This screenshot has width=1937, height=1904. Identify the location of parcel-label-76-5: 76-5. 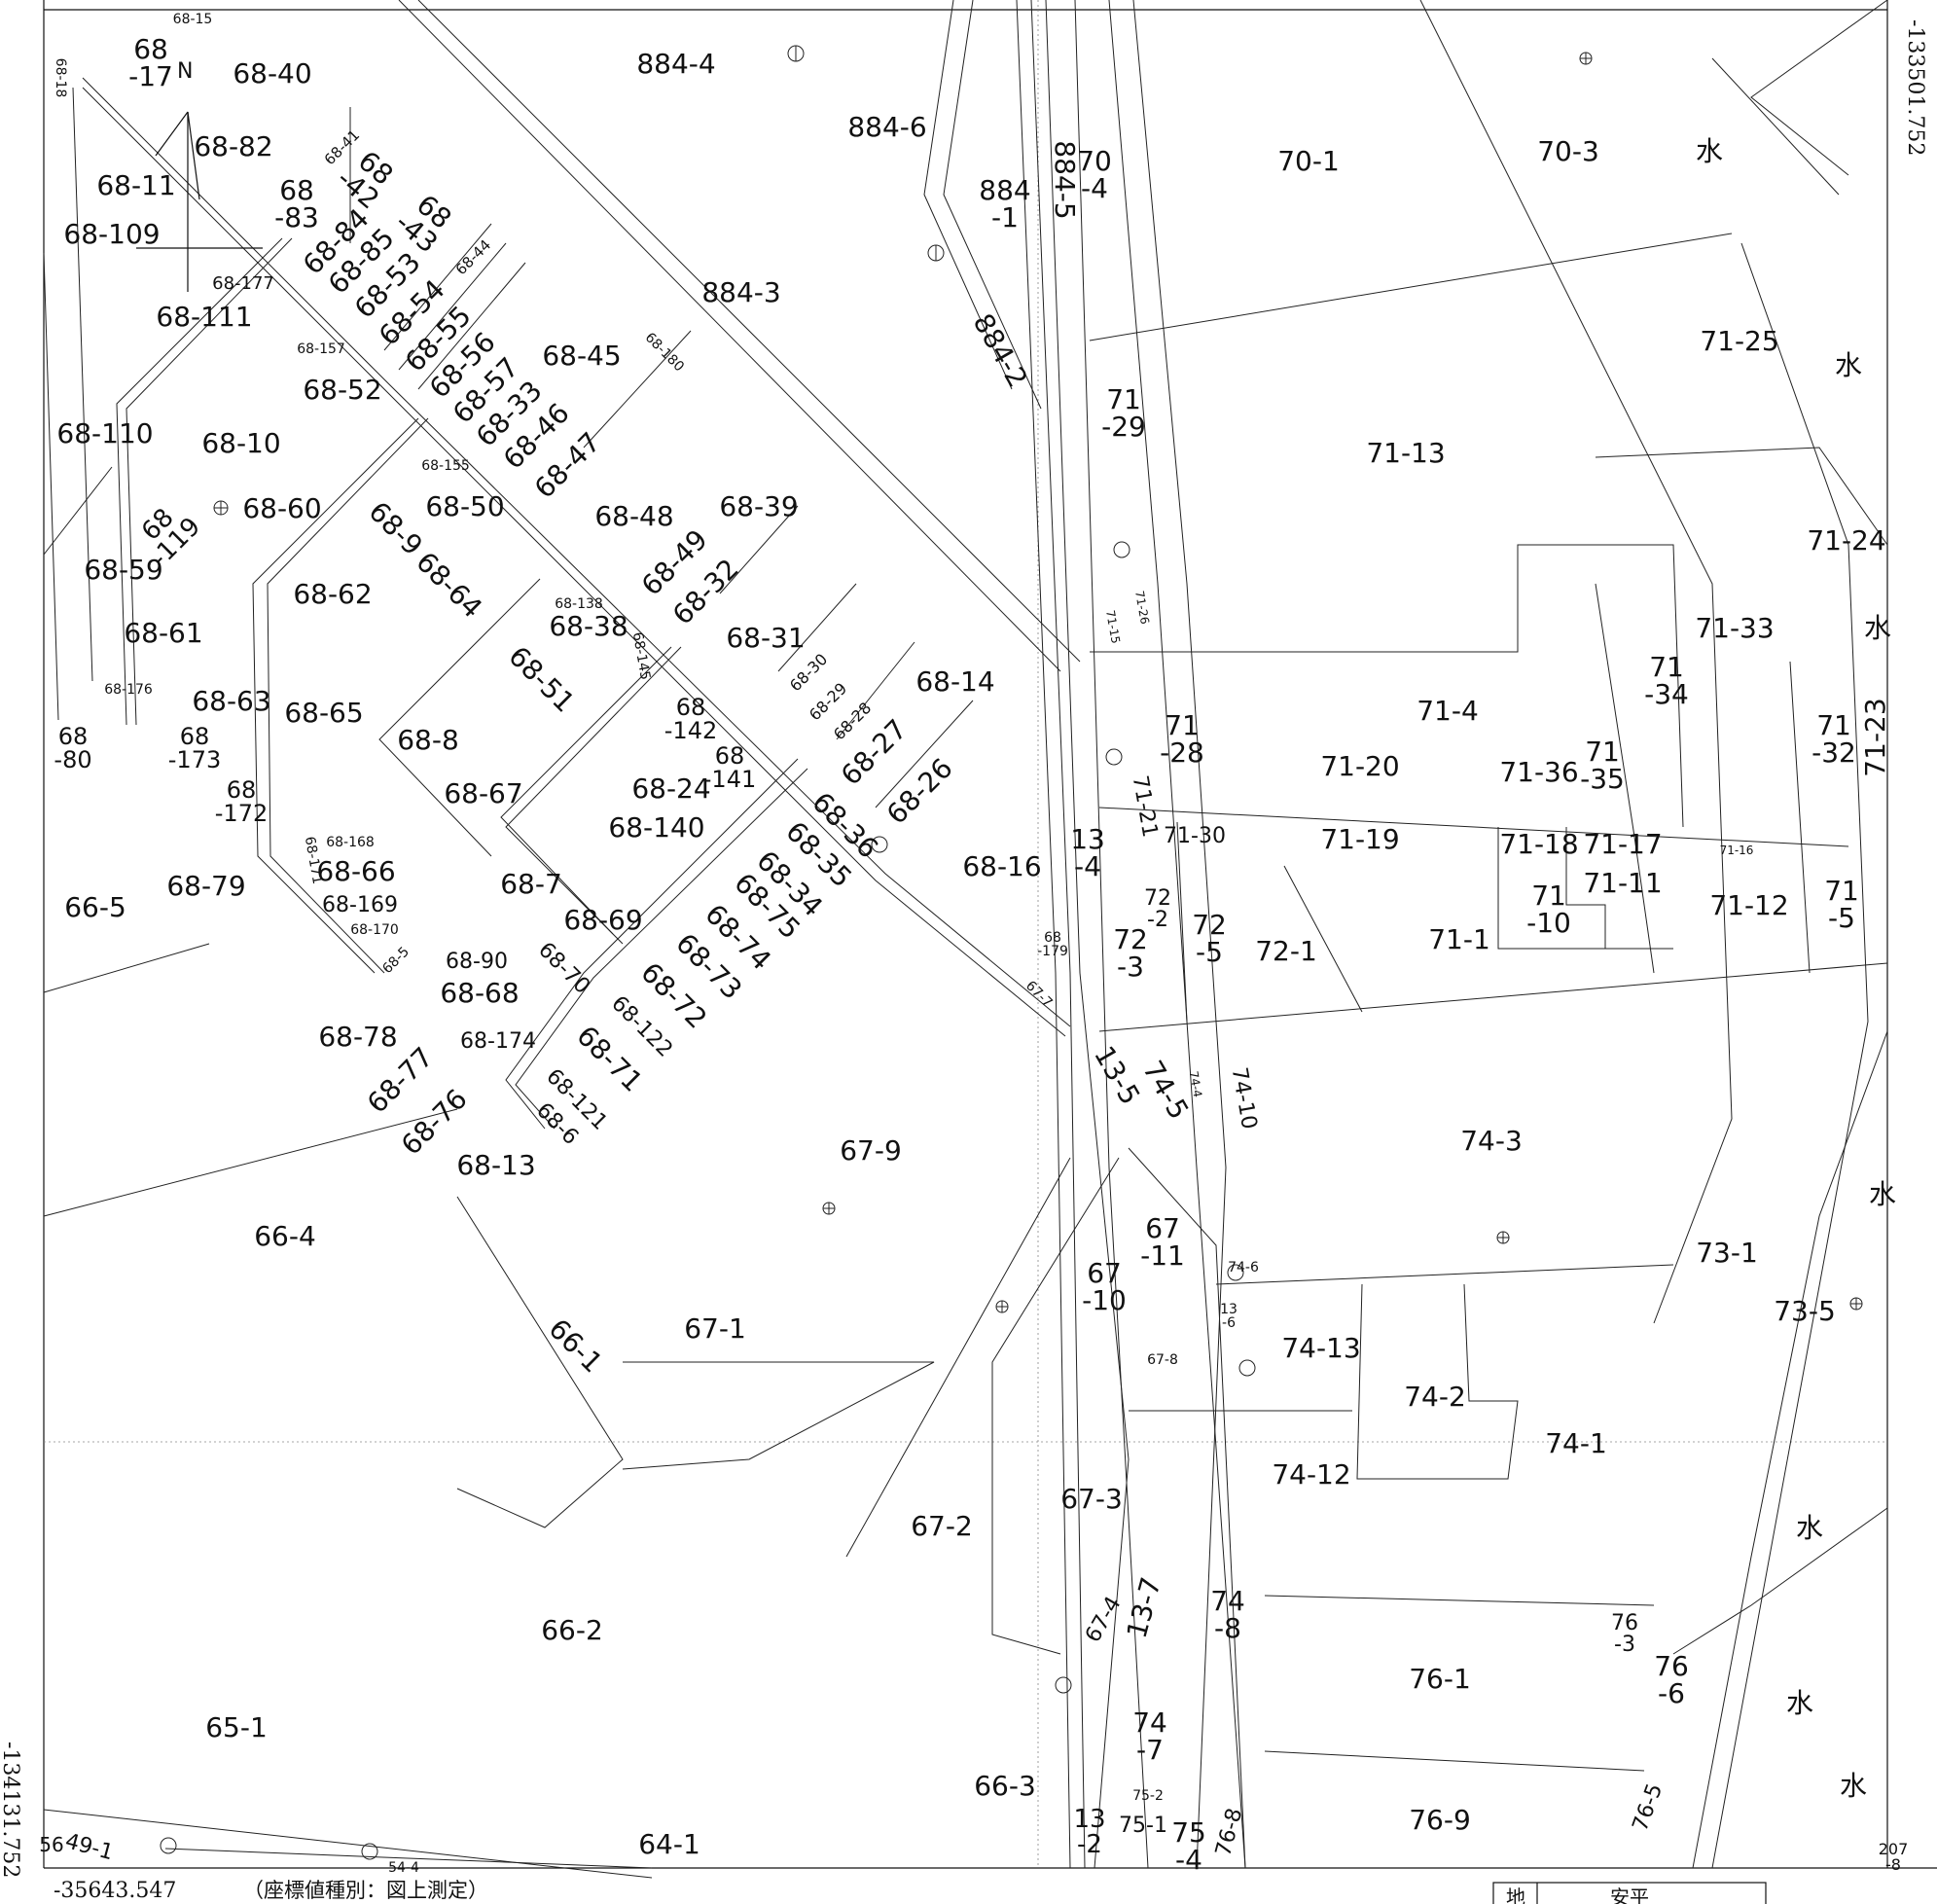
(1648, 1807).